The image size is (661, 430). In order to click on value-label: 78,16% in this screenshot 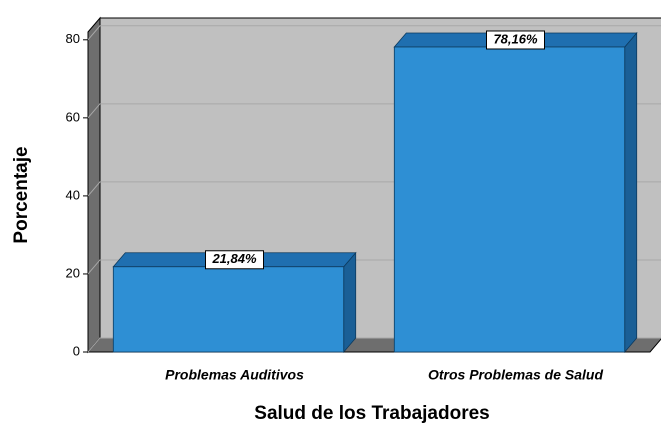, I will do `click(515, 38)`.